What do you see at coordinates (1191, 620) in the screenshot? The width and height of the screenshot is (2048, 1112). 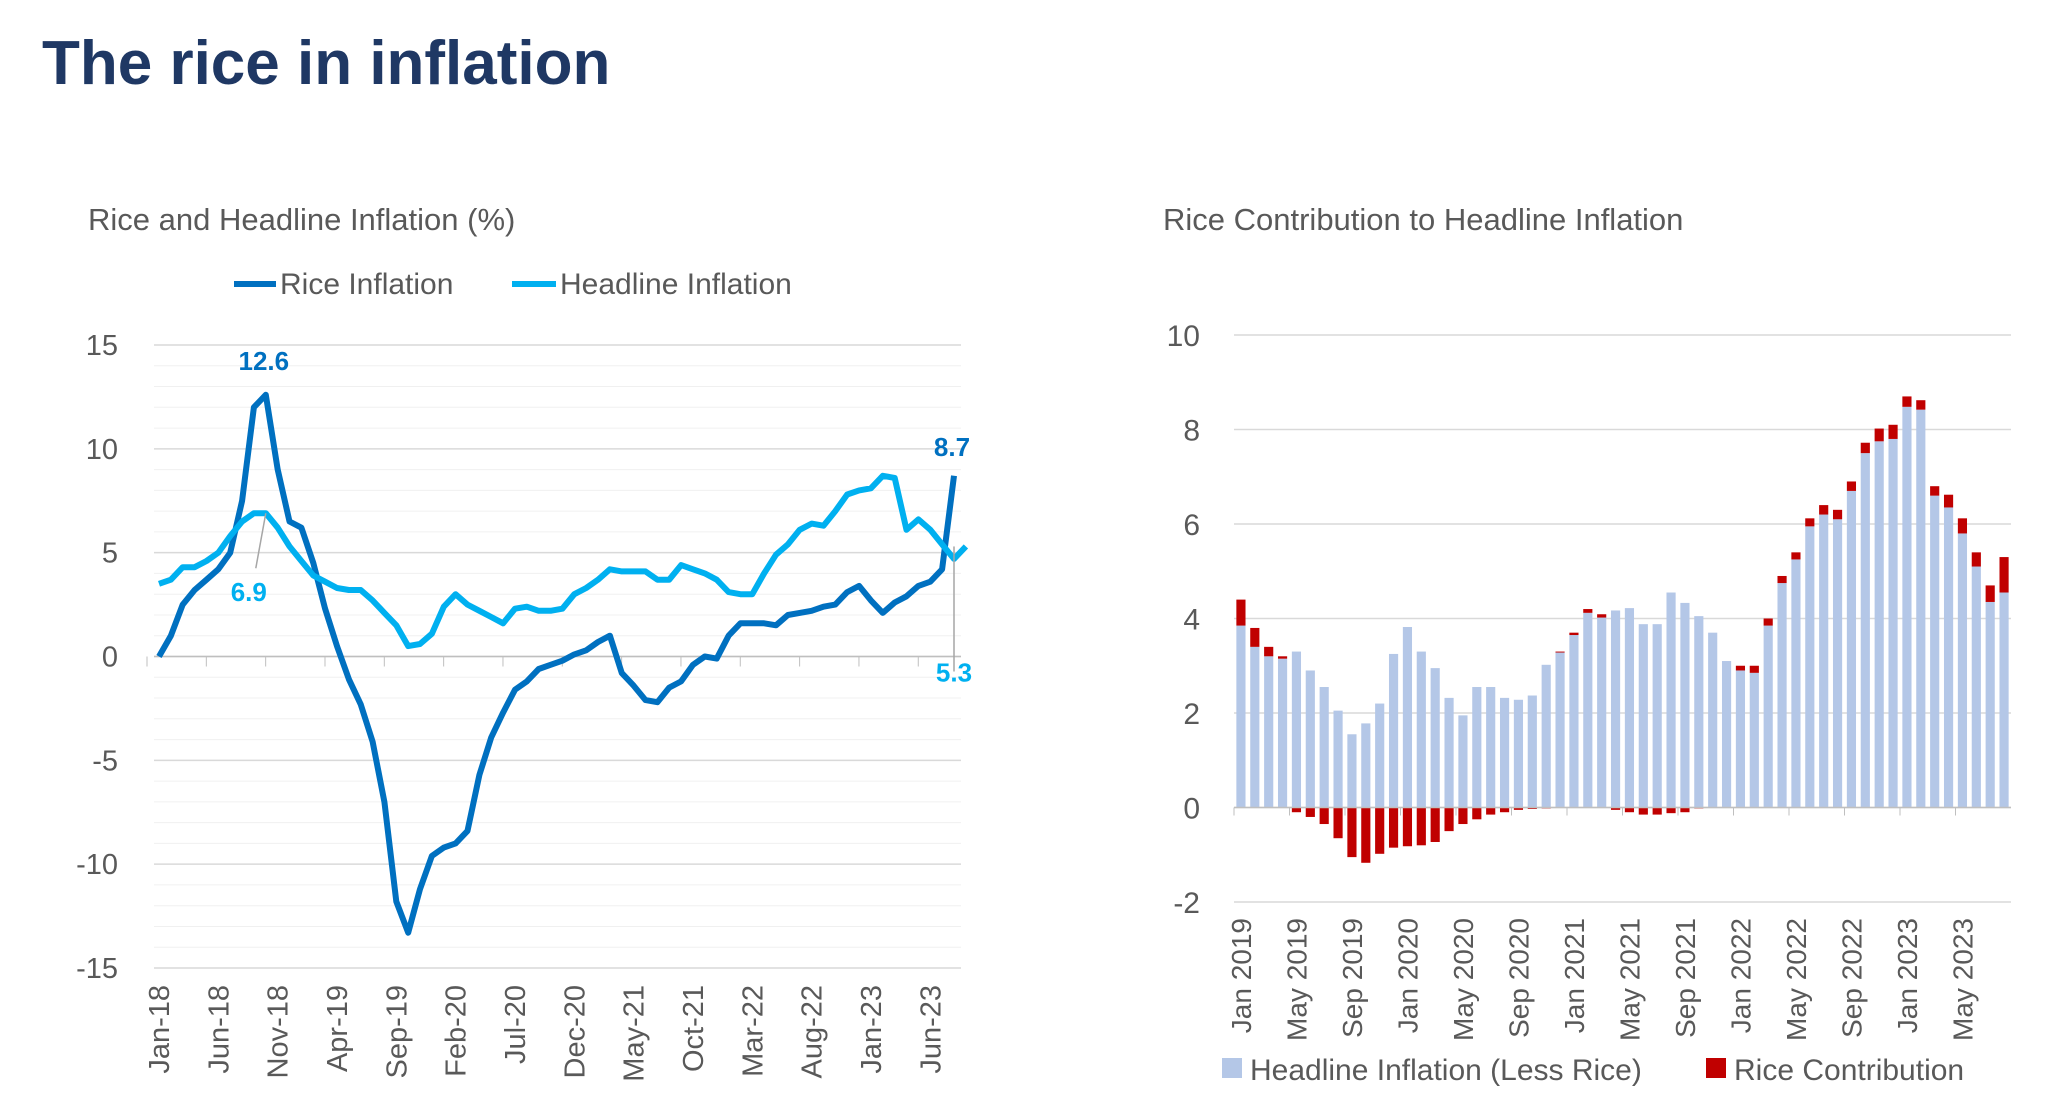 I see `y-tick-label: 4` at bounding box center [1191, 620].